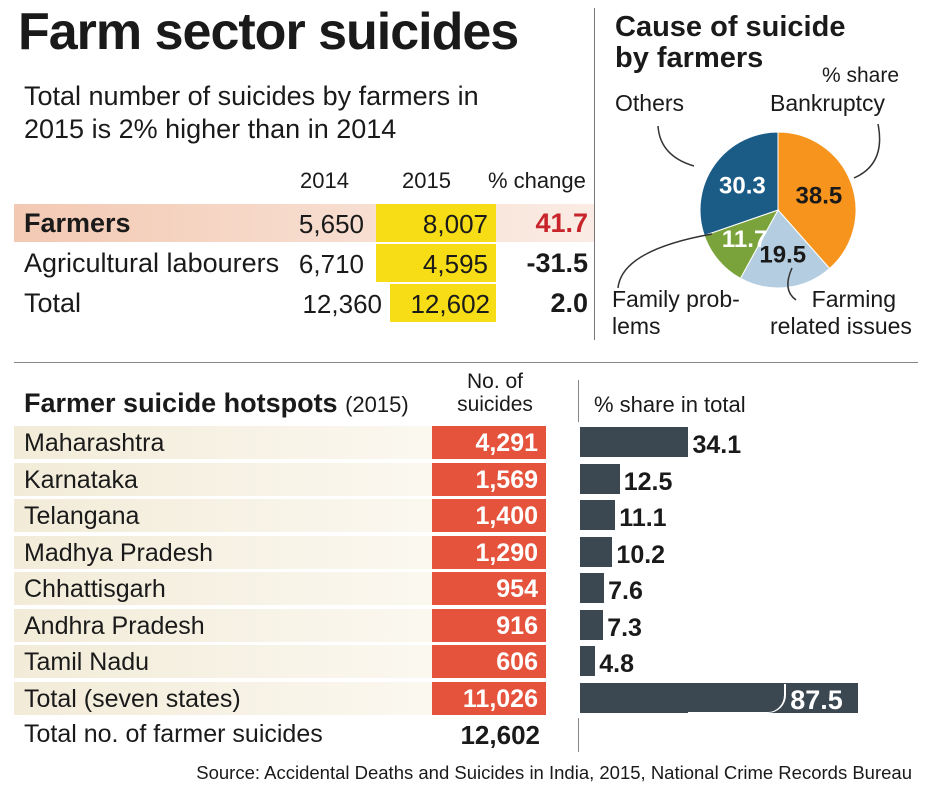 The image size is (932, 803). What do you see at coordinates (53, 303) in the screenshot?
I see `row-label: Total` at bounding box center [53, 303].